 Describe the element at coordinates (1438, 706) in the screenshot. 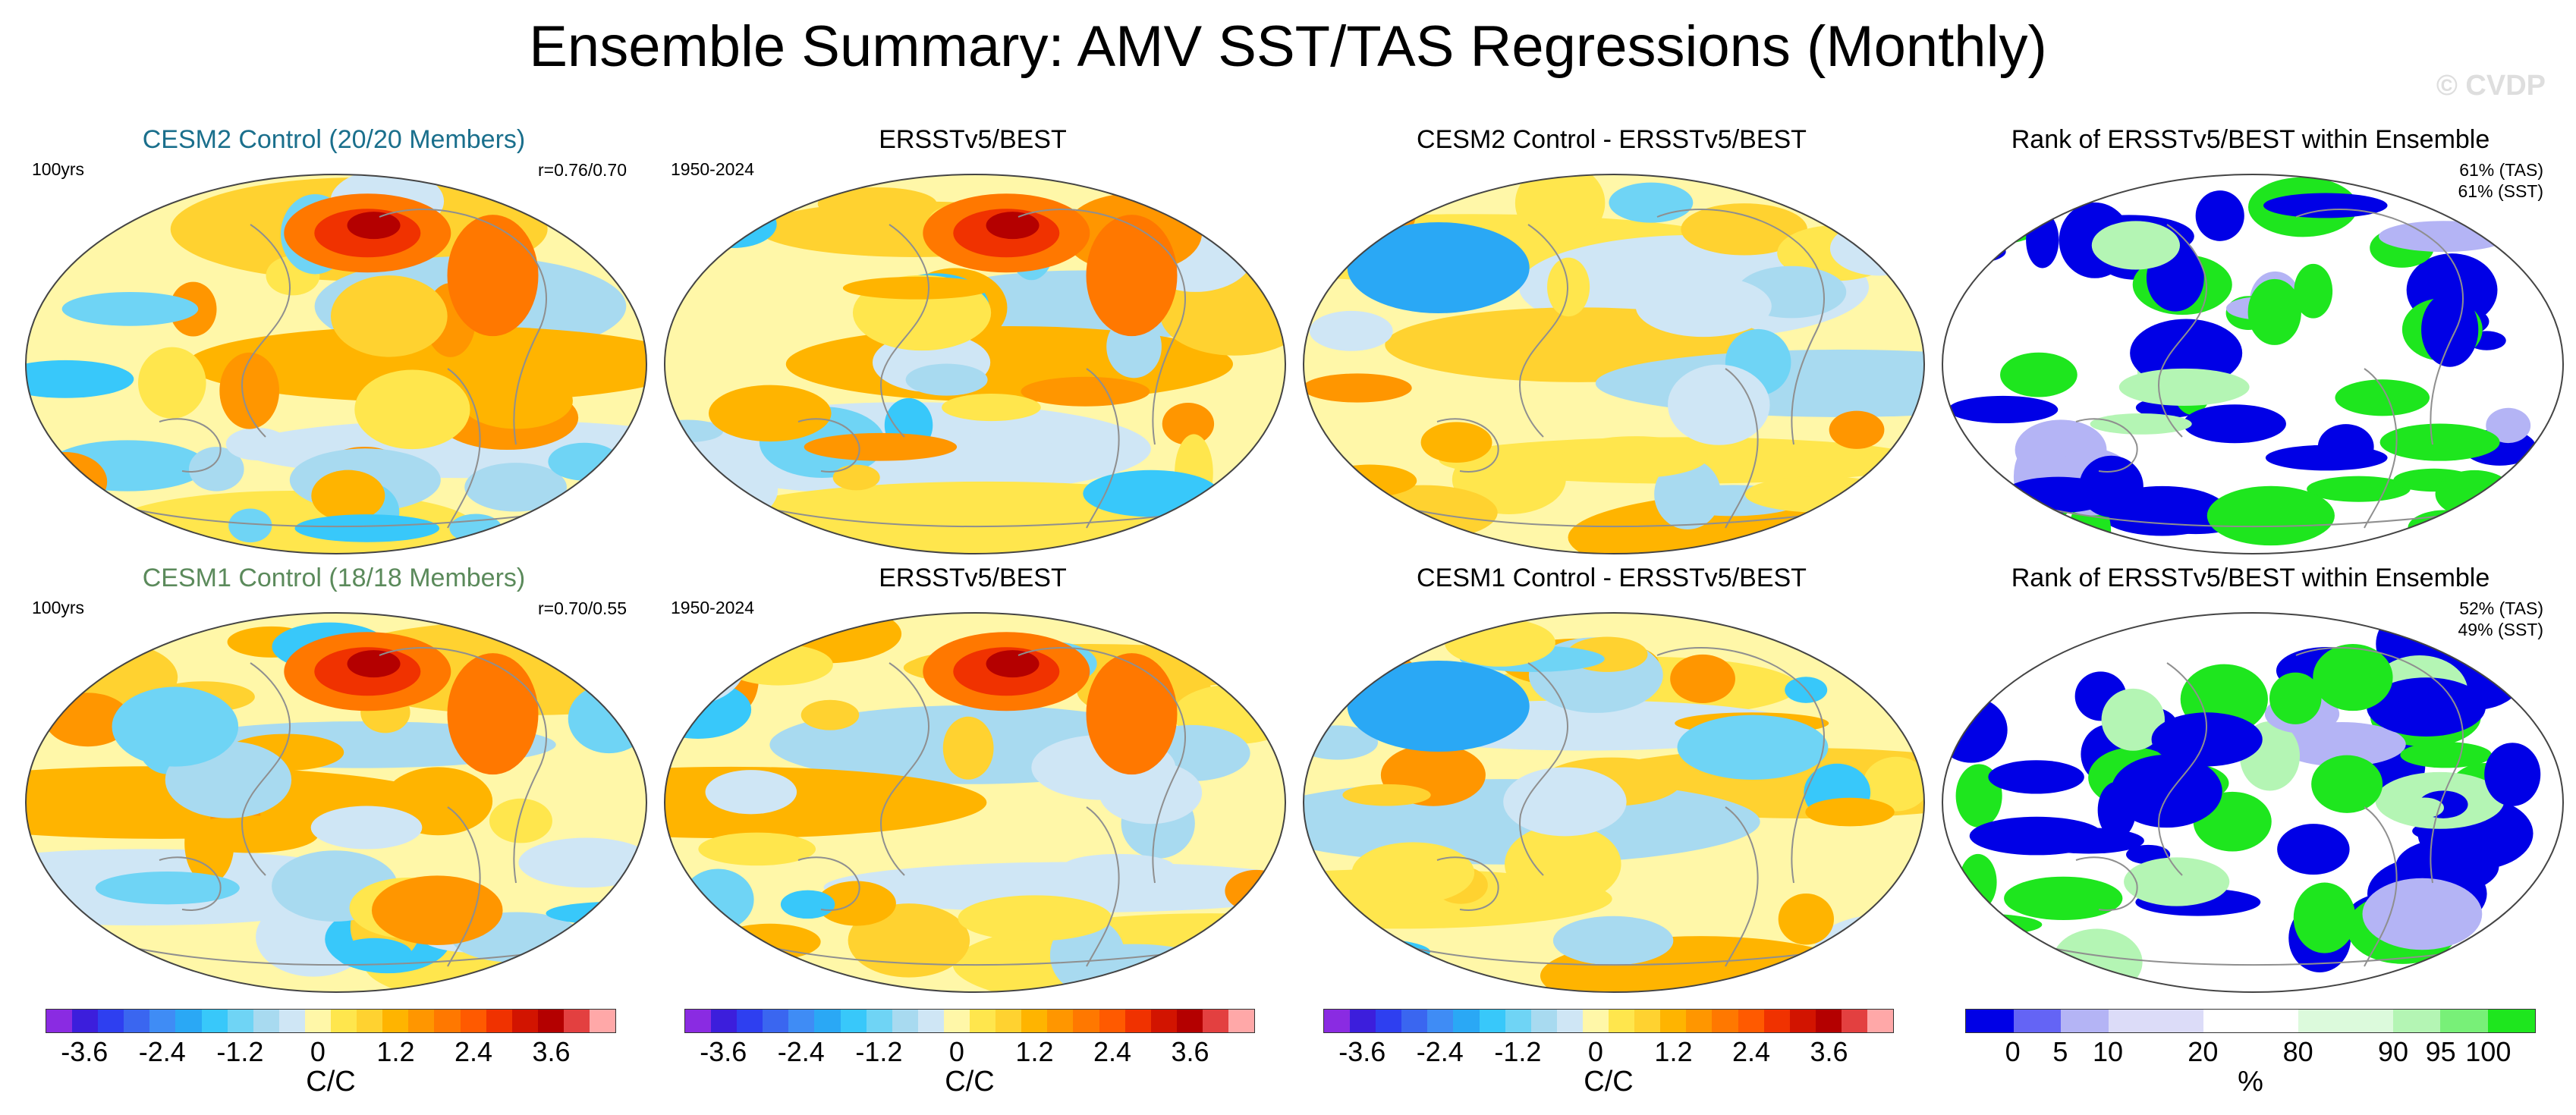

I see `cool-anomaly` at that location.